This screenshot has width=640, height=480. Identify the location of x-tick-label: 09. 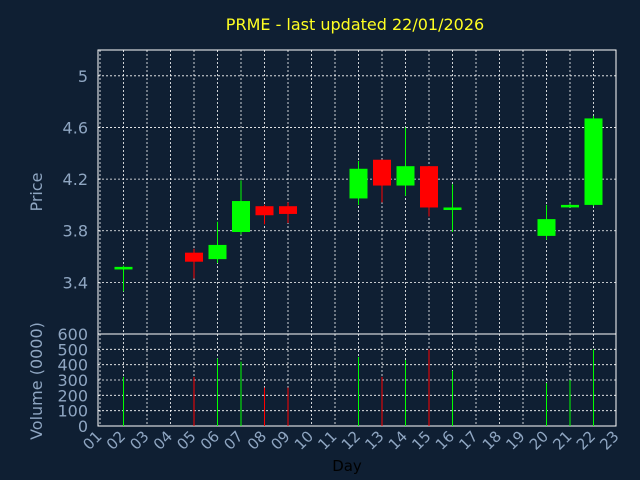
(280, 440).